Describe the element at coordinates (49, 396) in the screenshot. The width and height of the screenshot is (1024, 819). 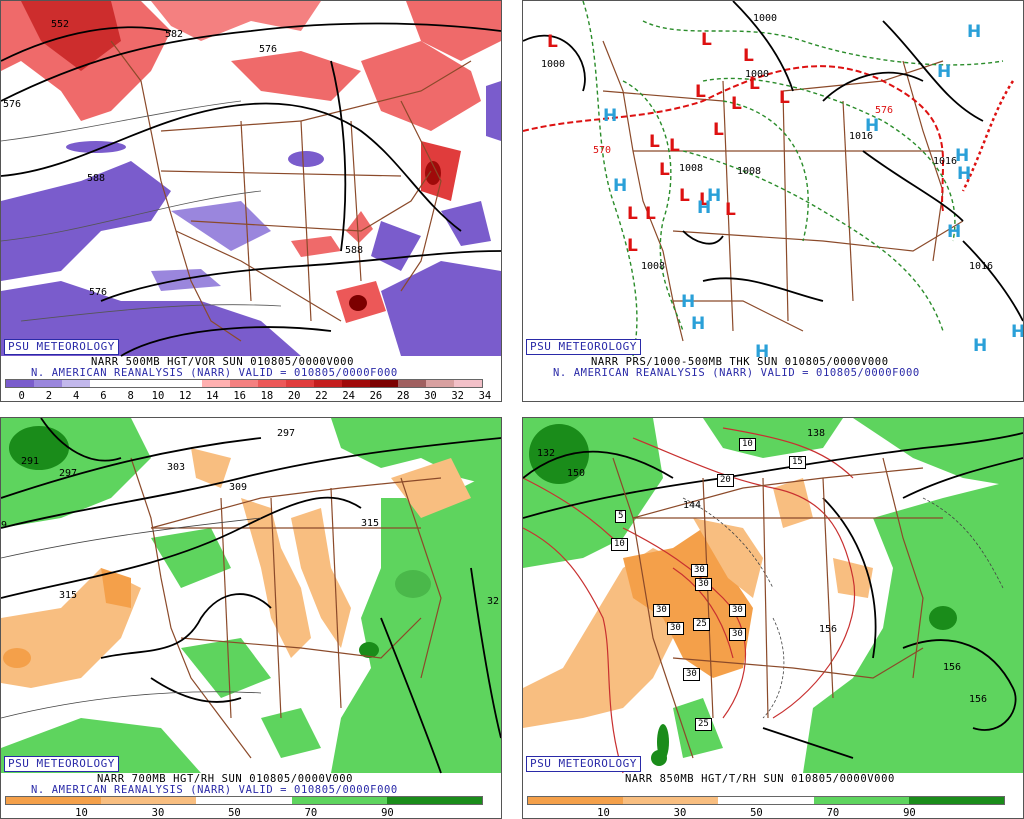
I see `colorbar-tick-label: 2` at that location.